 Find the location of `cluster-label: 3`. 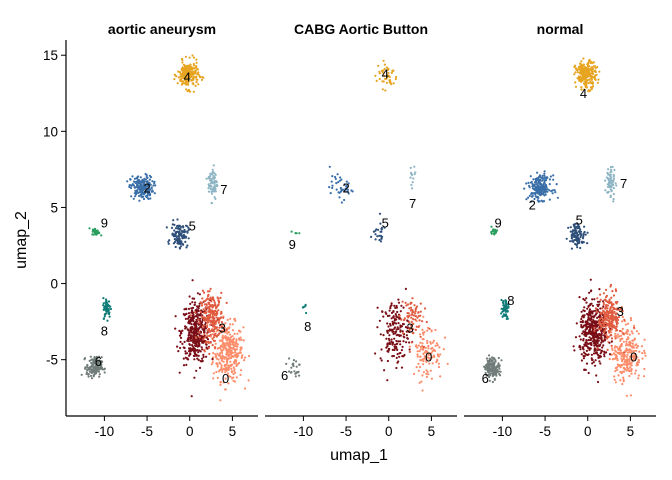

cluster-label: 3 is located at coordinates (409, 328).